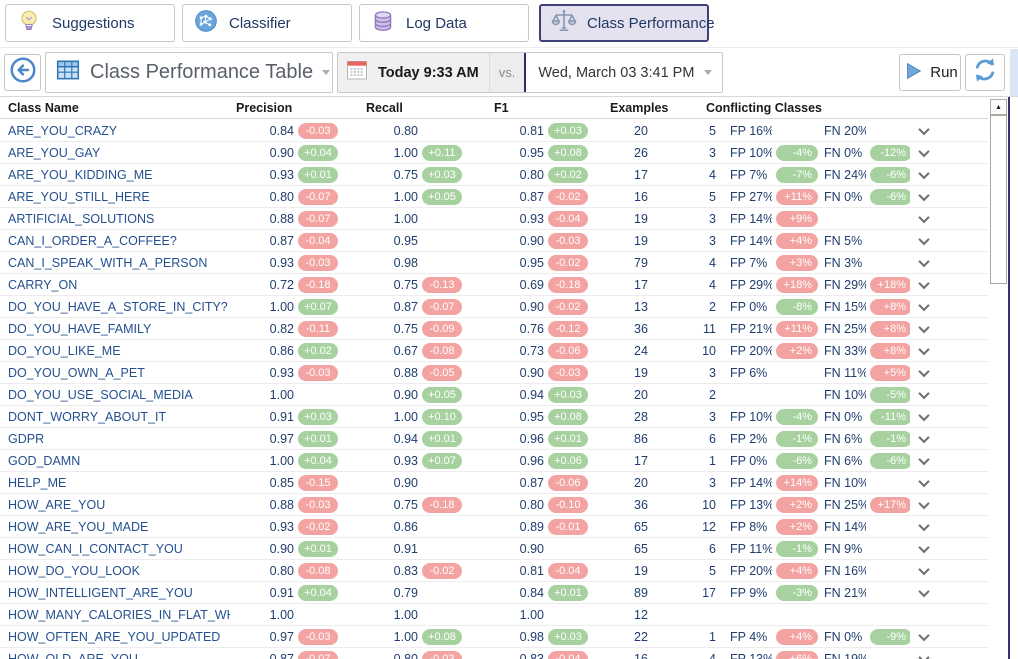 The image size is (1018, 659). Describe the element at coordinates (43, 108) in the screenshot. I see `column-header-class-name: Class Name` at that location.